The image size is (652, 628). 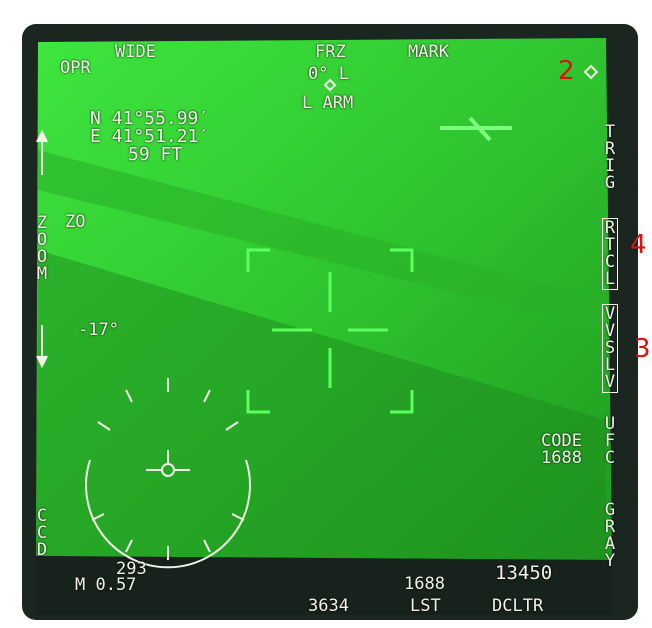 What do you see at coordinates (328, 74) in the screenshot?
I see `angle: 0° L` at bounding box center [328, 74].